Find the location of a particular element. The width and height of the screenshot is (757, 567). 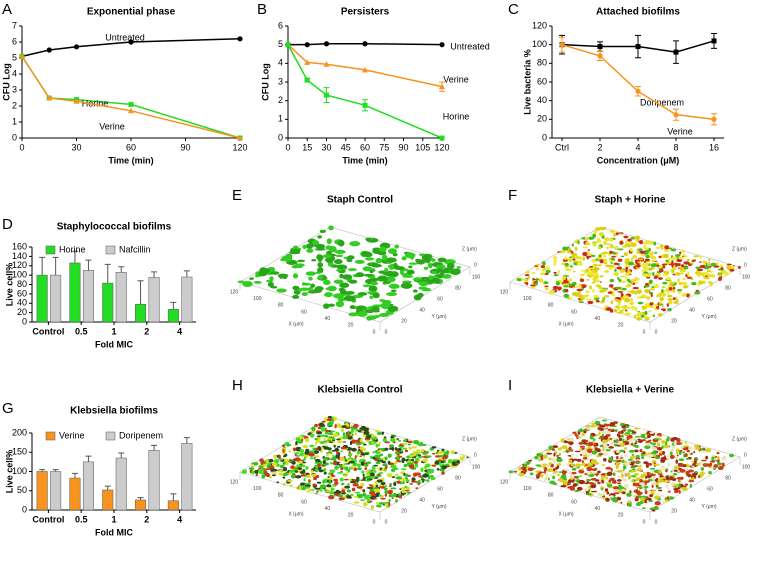

y-tick-label: 2 is located at coordinates (280, 100).